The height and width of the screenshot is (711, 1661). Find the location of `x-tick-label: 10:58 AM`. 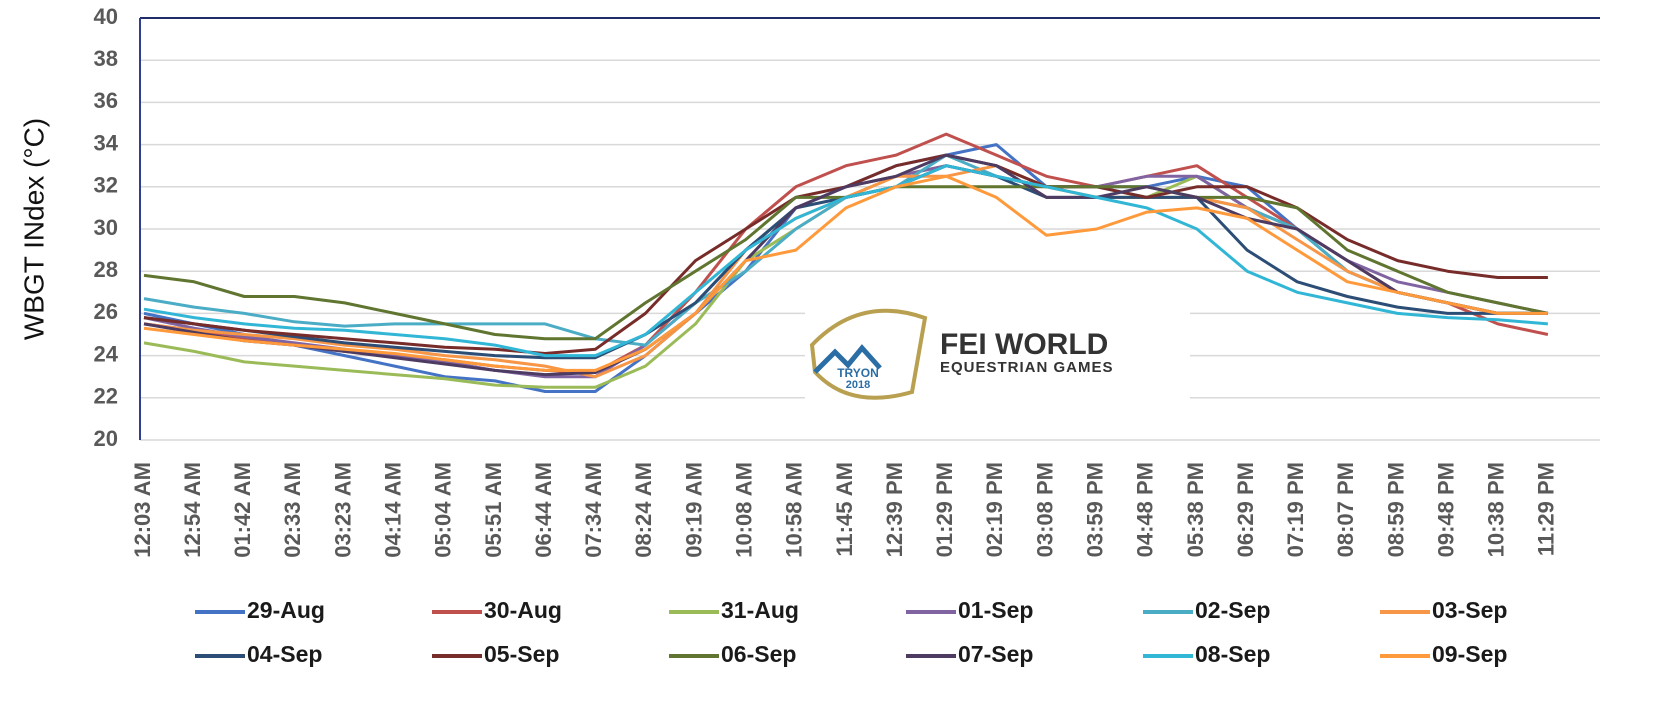

x-tick-label: 10:58 AM is located at coordinates (794, 510).